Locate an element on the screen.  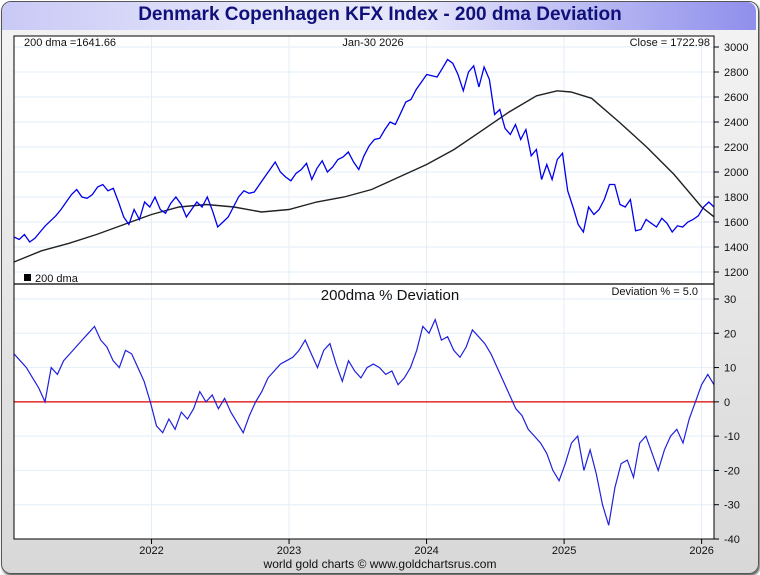
deviation-y-tick-label: -20 is located at coordinates (732, 471).